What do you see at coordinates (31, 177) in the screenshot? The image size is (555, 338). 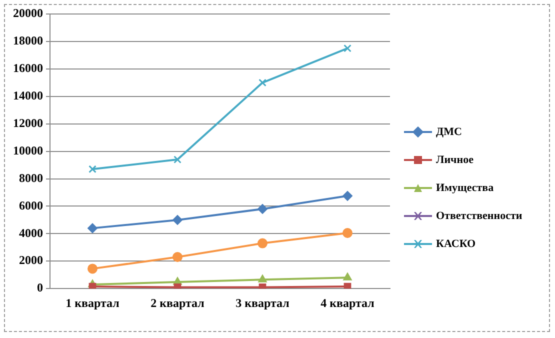 I see `y-tick-label: 8000` at bounding box center [31, 177].